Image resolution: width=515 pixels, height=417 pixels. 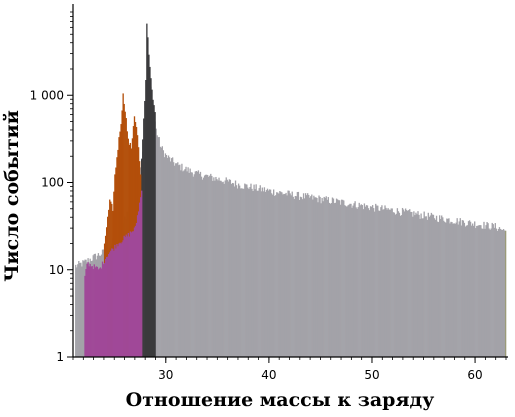 What do you see at coordinates (268, 375) in the screenshot?
I see `x-tick-label: 40` at bounding box center [268, 375].